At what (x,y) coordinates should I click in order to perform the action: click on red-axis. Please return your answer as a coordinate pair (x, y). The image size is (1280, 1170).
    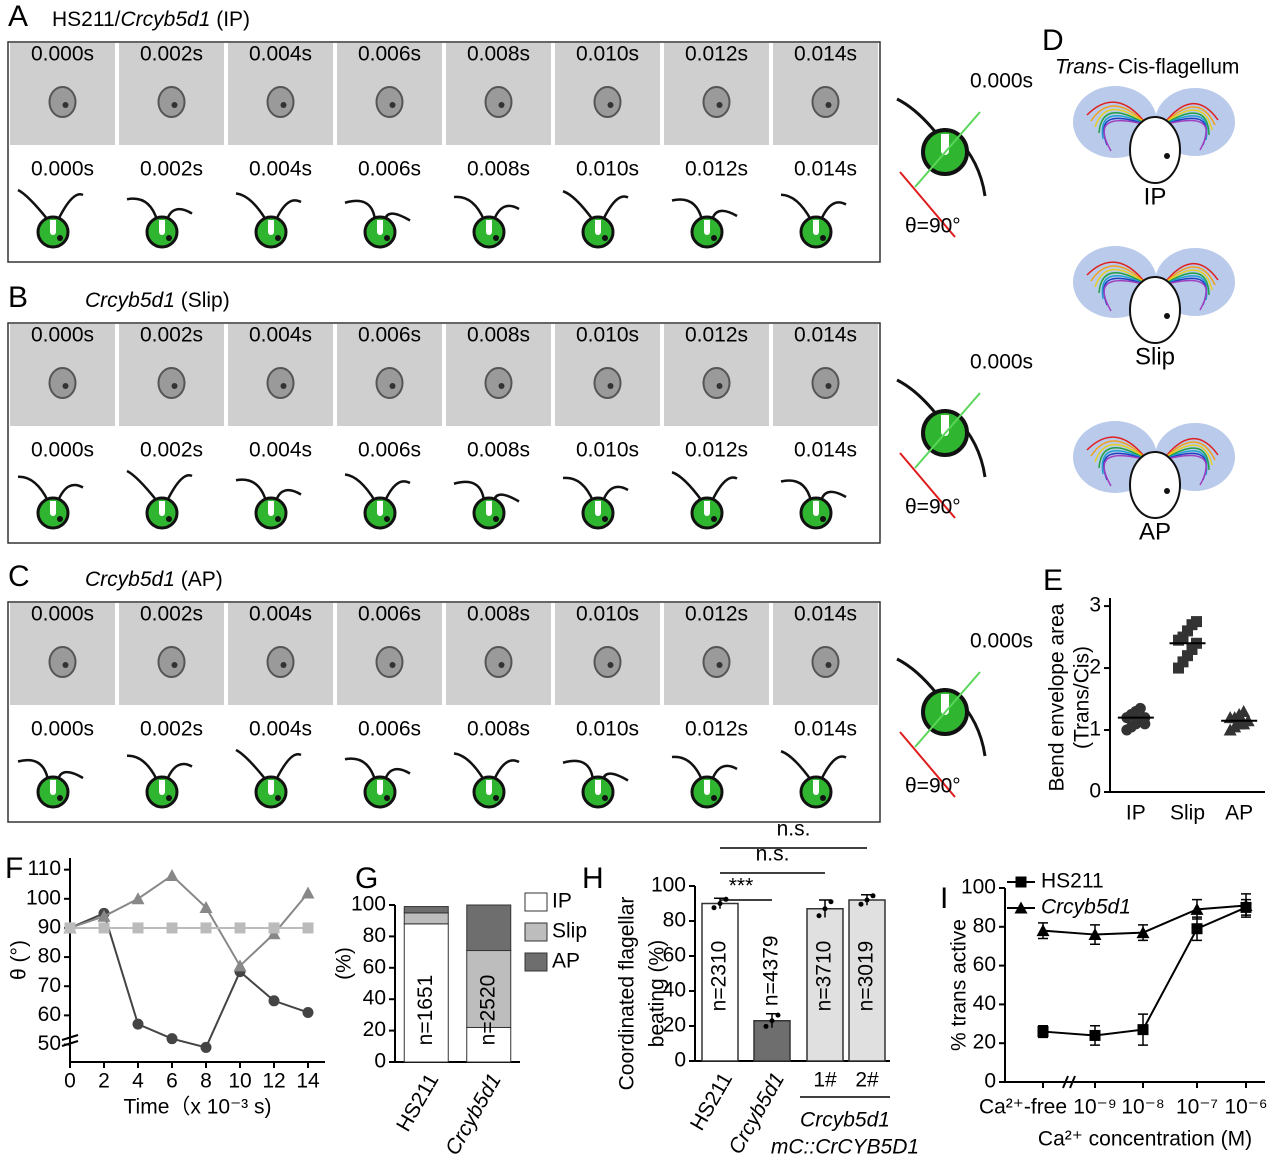
    Looking at the image, I should click on (927, 764).